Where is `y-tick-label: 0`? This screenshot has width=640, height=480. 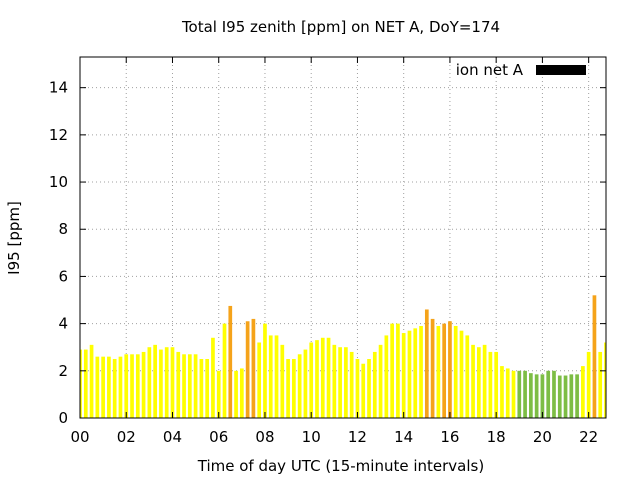 y-tick-label: 0 is located at coordinates (63, 418).